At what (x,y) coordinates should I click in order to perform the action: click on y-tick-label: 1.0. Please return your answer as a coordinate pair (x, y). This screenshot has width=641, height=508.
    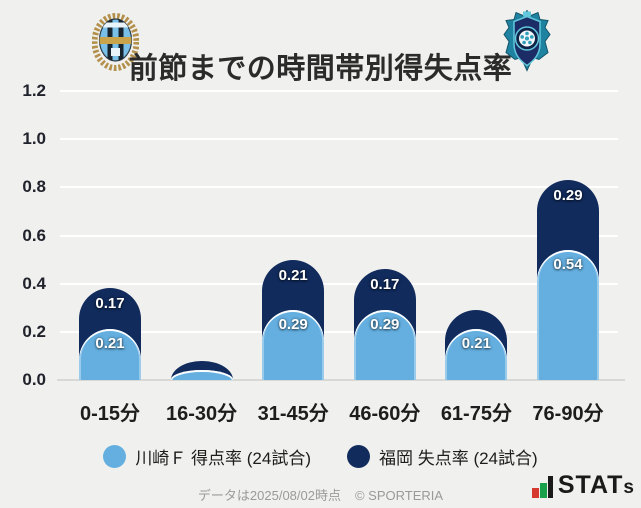
    Looking at the image, I should click on (34, 139).